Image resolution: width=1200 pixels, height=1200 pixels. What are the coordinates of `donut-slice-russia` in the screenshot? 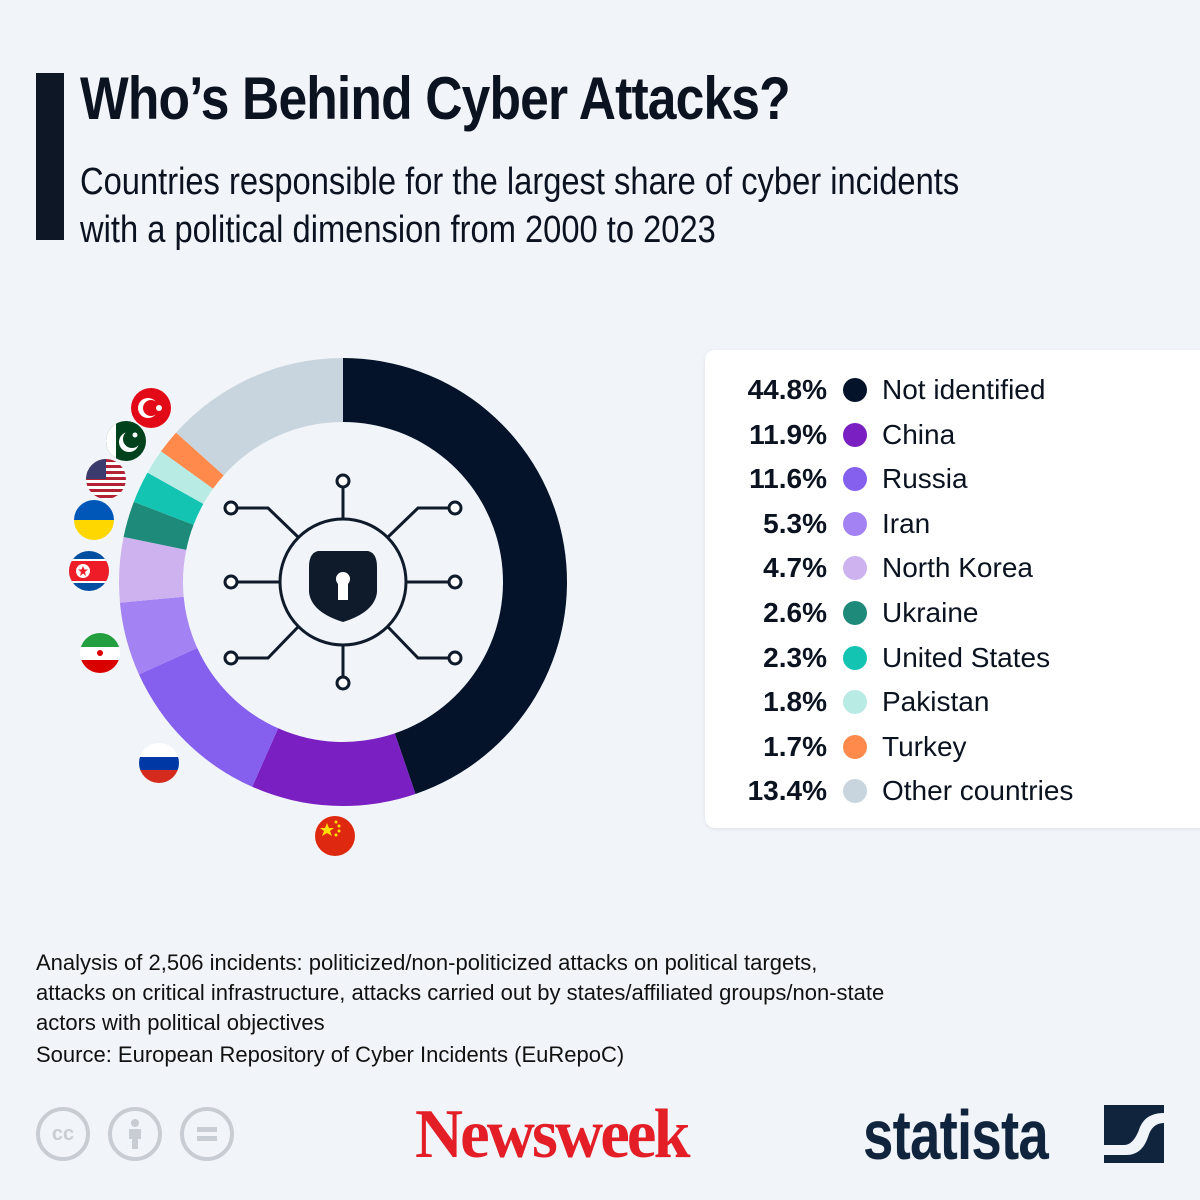 It's located at (208, 717).